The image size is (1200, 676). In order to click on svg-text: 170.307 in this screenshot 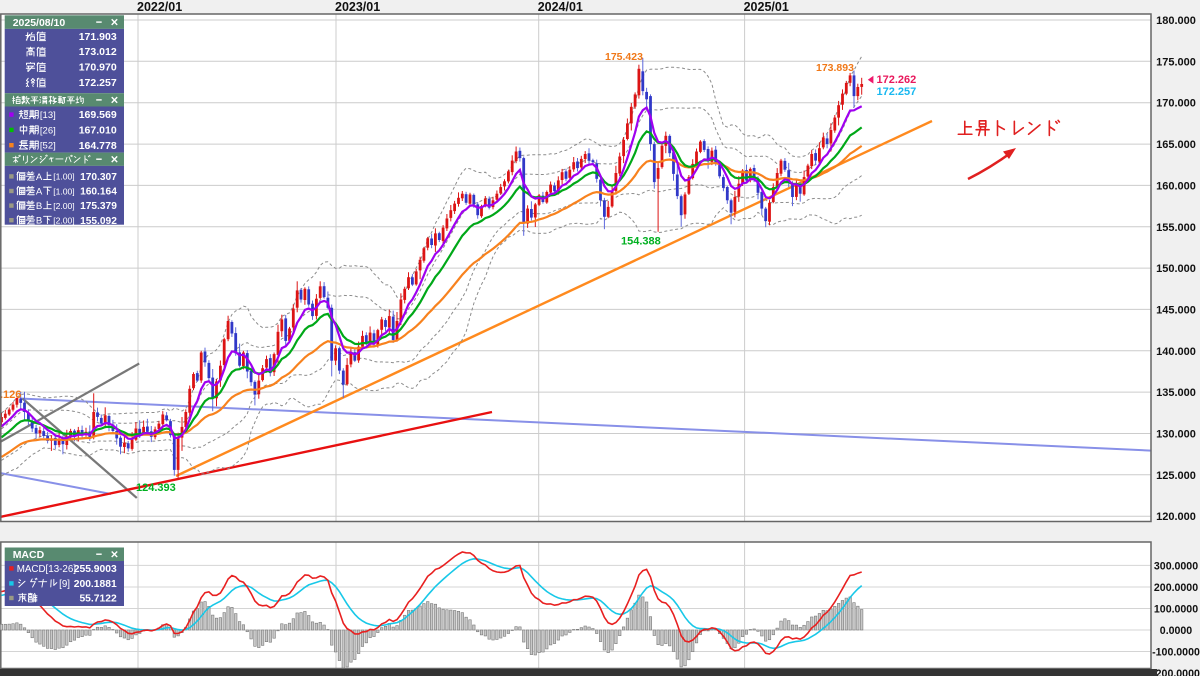, I will do `click(98, 177)`.